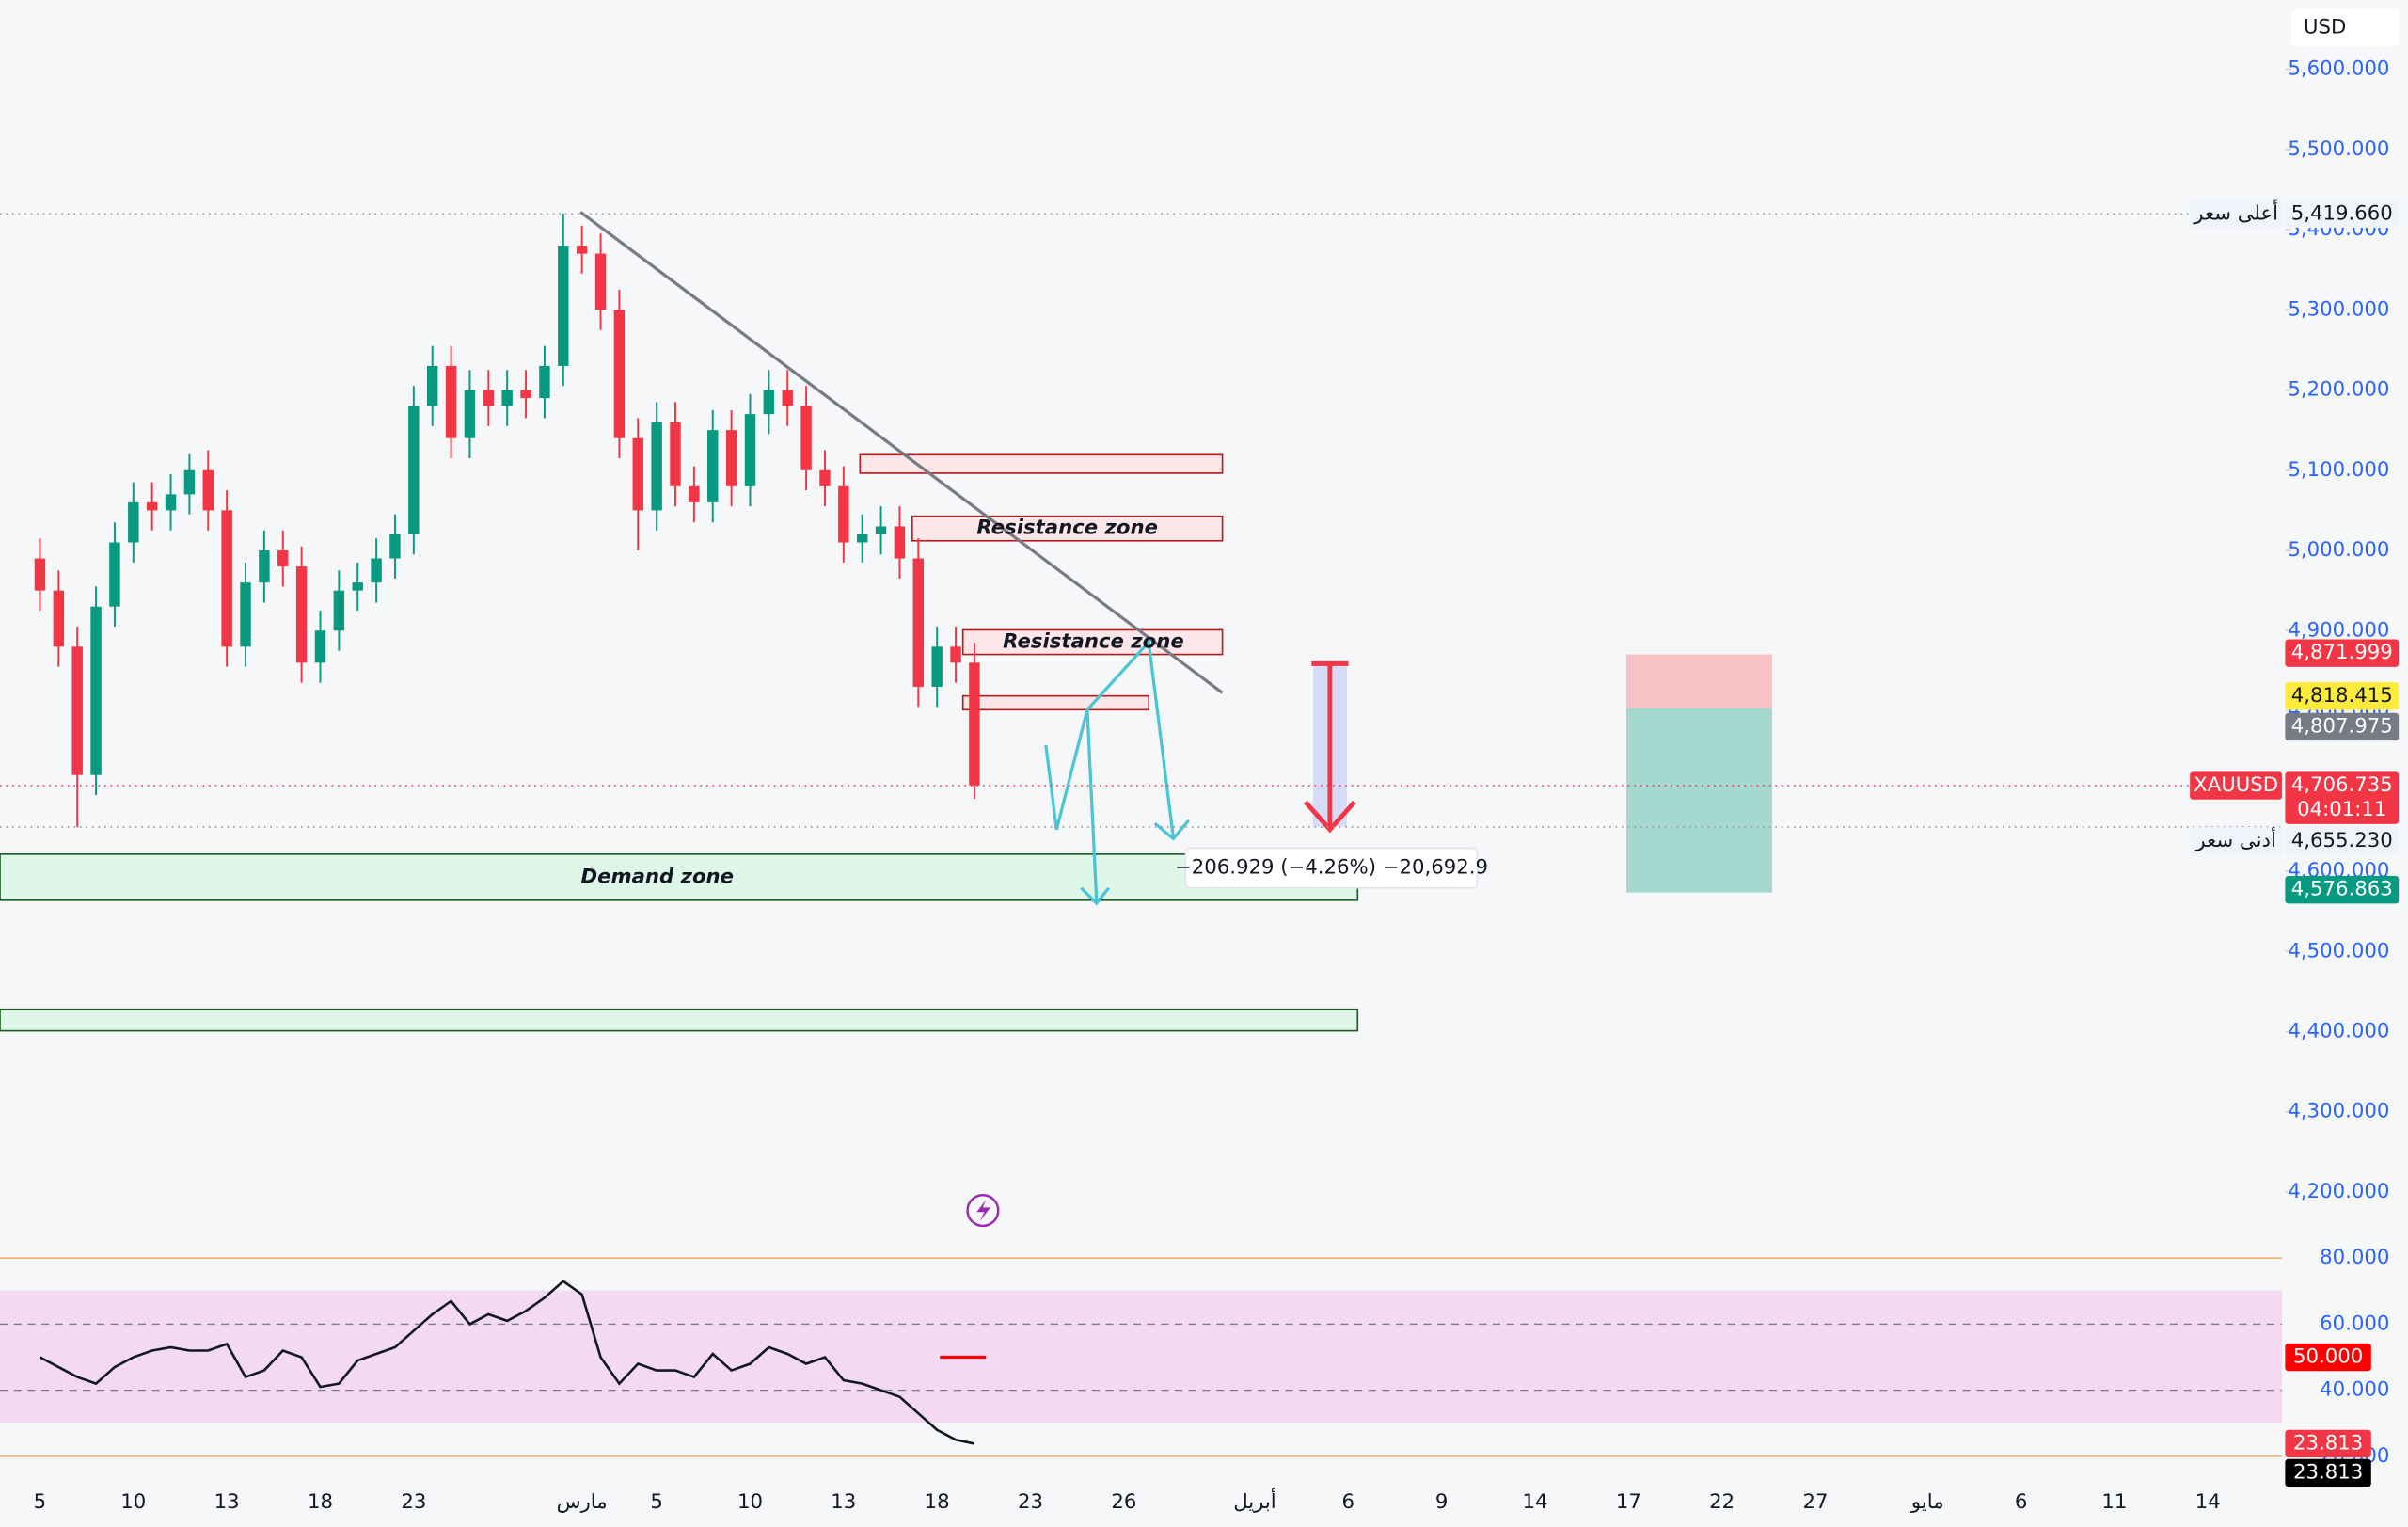 The width and height of the screenshot is (2408, 1527). I want to click on x-tick-label: 27, so click(1816, 1502).